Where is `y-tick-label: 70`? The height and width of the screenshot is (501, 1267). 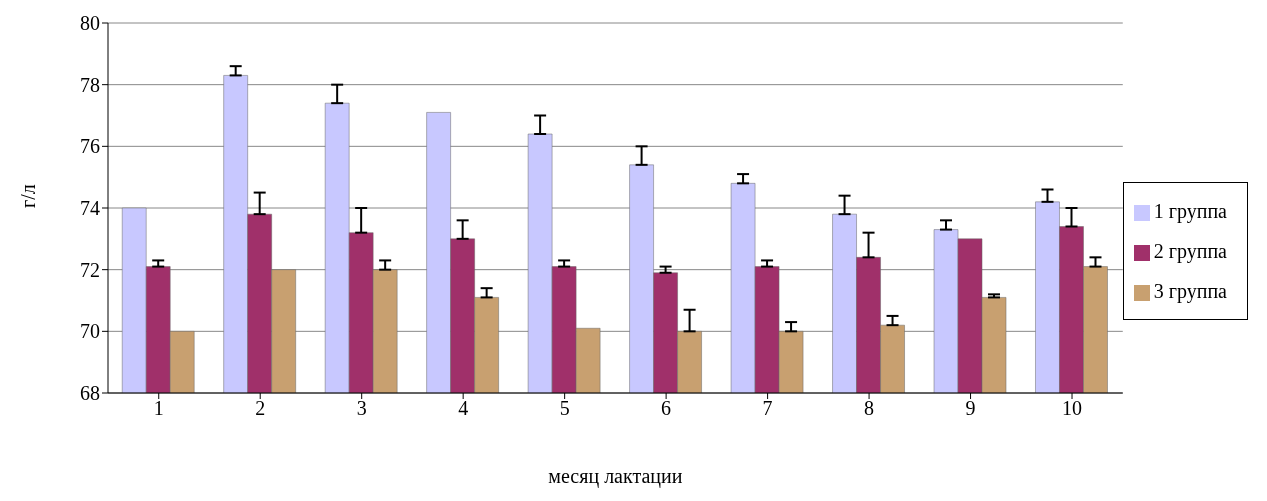
y-tick-label: 70 is located at coordinates (90, 331).